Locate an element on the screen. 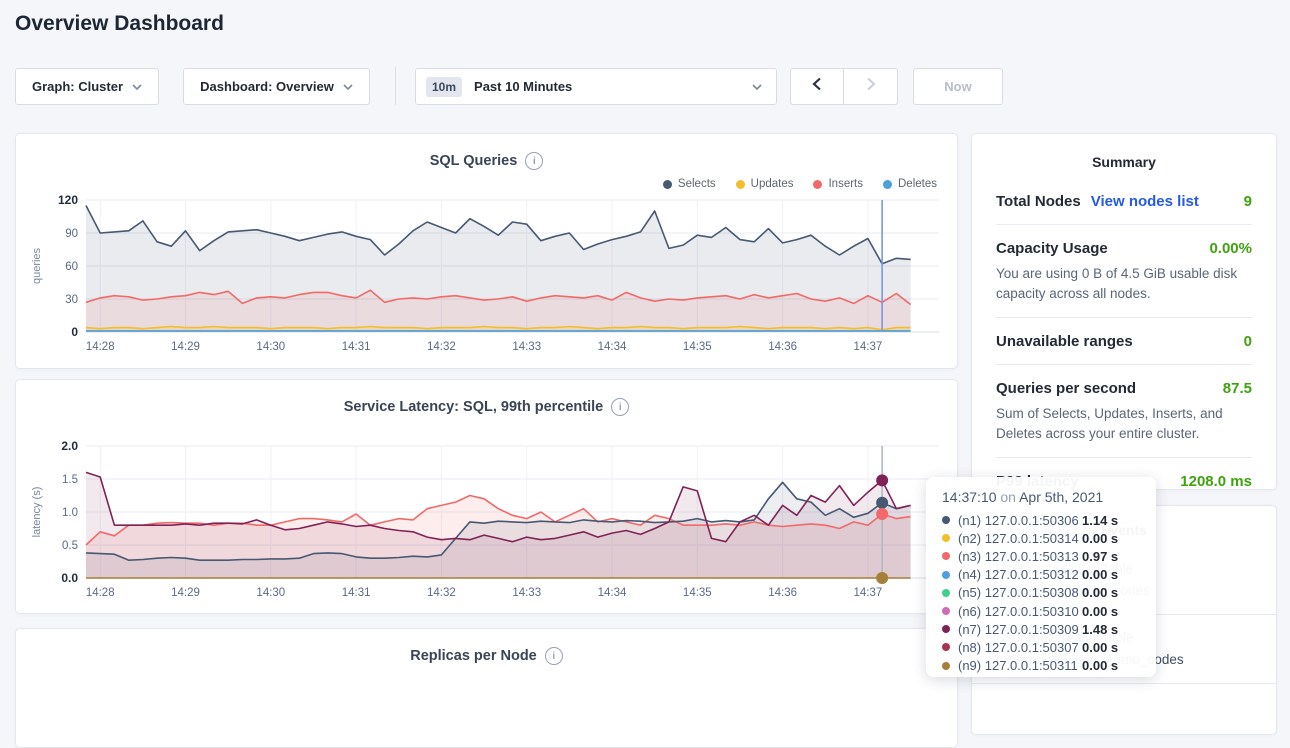 This screenshot has height=748, width=1290. summary-row: Unavailable ranges 0 is located at coordinates (1124, 342).